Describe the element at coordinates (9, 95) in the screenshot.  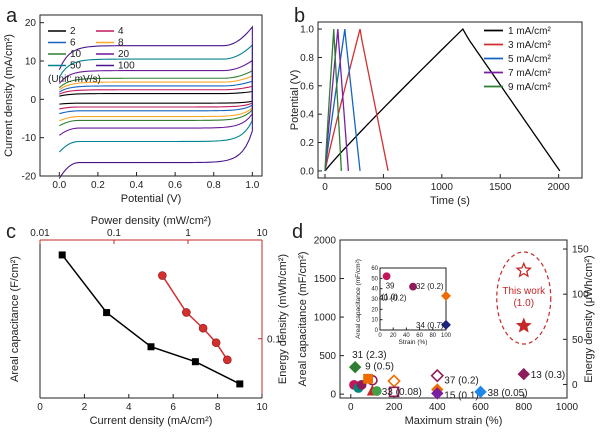
I see `y-axis-title-a: Current density (mA/cm²)` at that location.